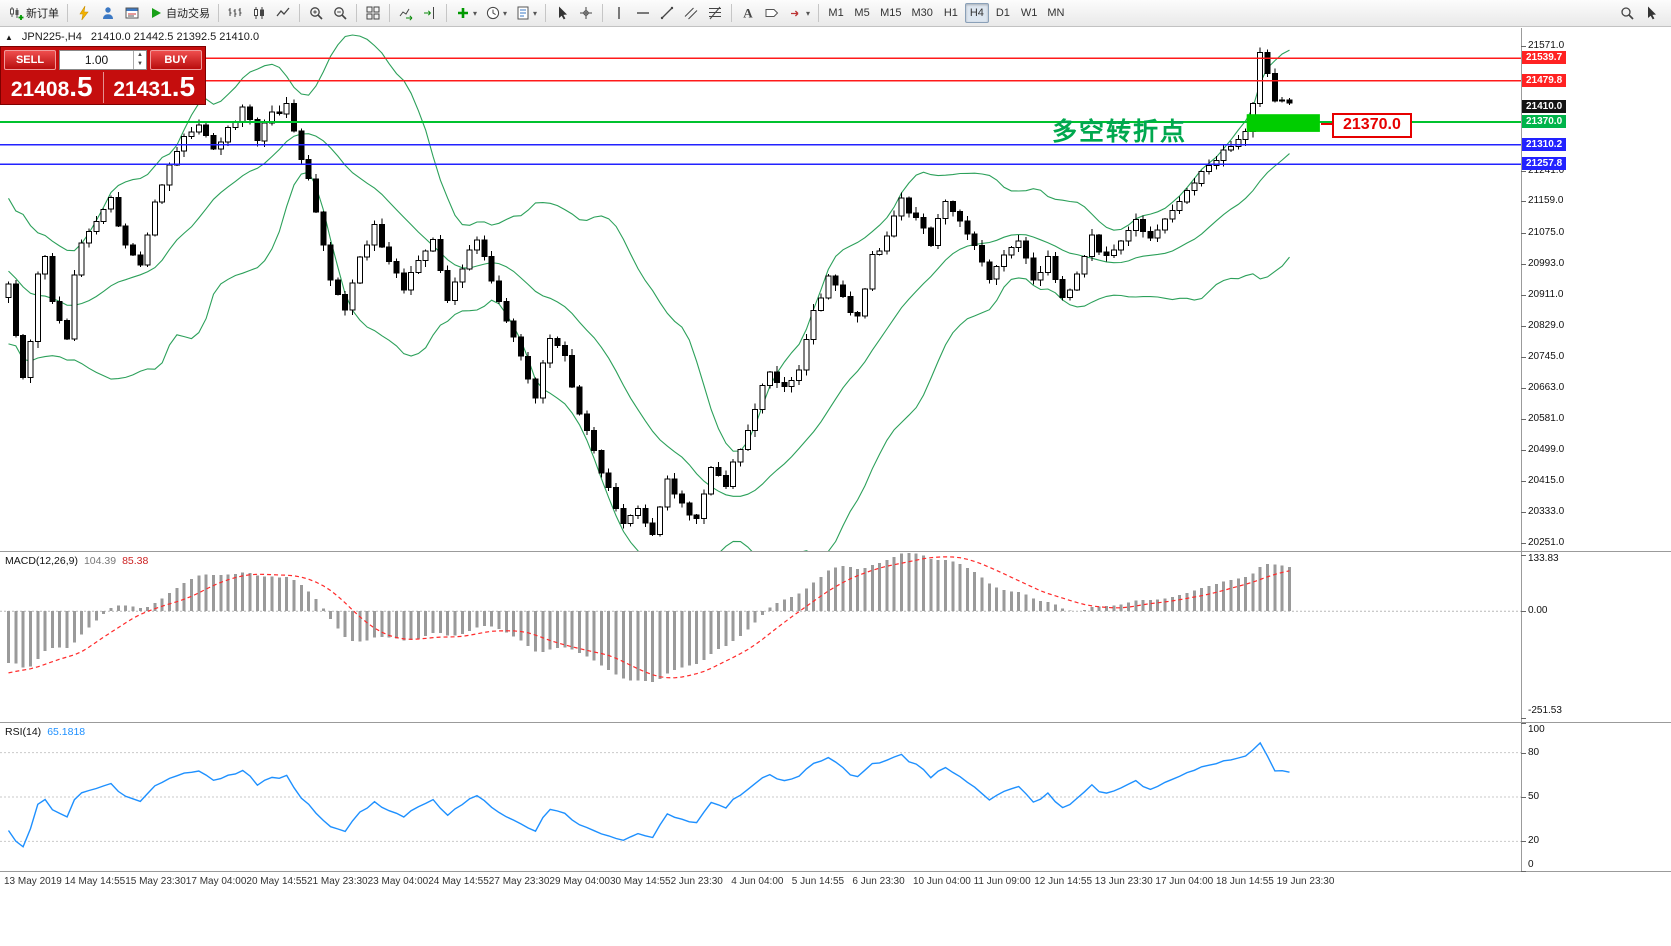 The image size is (1671, 946). What do you see at coordinates (1029, 13) in the screenshot?
I see `timeframe-w1: W1` at bounding box center [1029, 13].